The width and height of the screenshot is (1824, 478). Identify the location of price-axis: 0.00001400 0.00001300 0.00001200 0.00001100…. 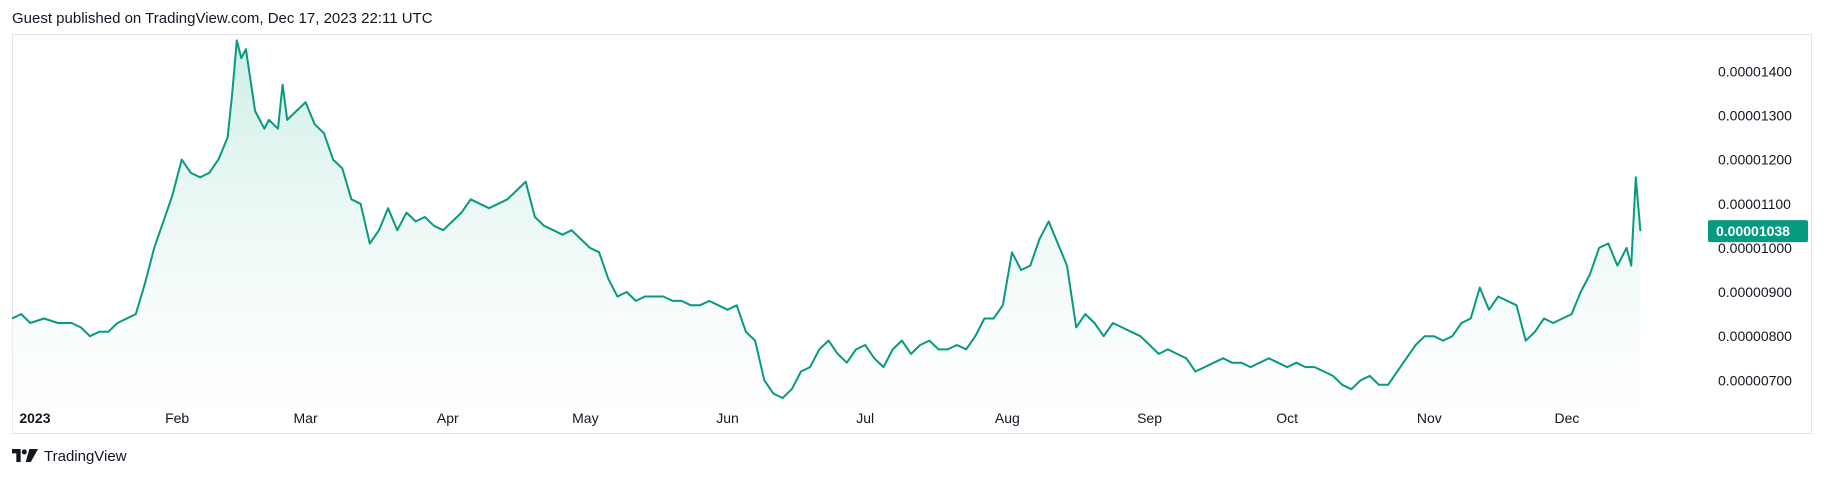
(1755, 225).